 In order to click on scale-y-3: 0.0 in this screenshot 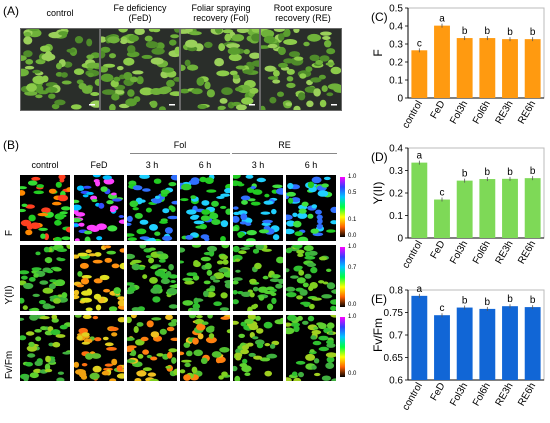, I will do `click(352, 305)`.